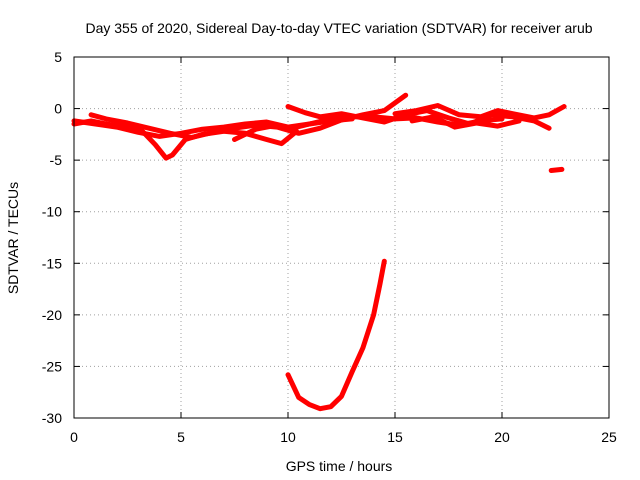 Image resolution: width=640 pixels, height=480 pixels. Describe the element at coordinates (395, 437) in the screenshot. I see `x-tick-label: 15` at that location.